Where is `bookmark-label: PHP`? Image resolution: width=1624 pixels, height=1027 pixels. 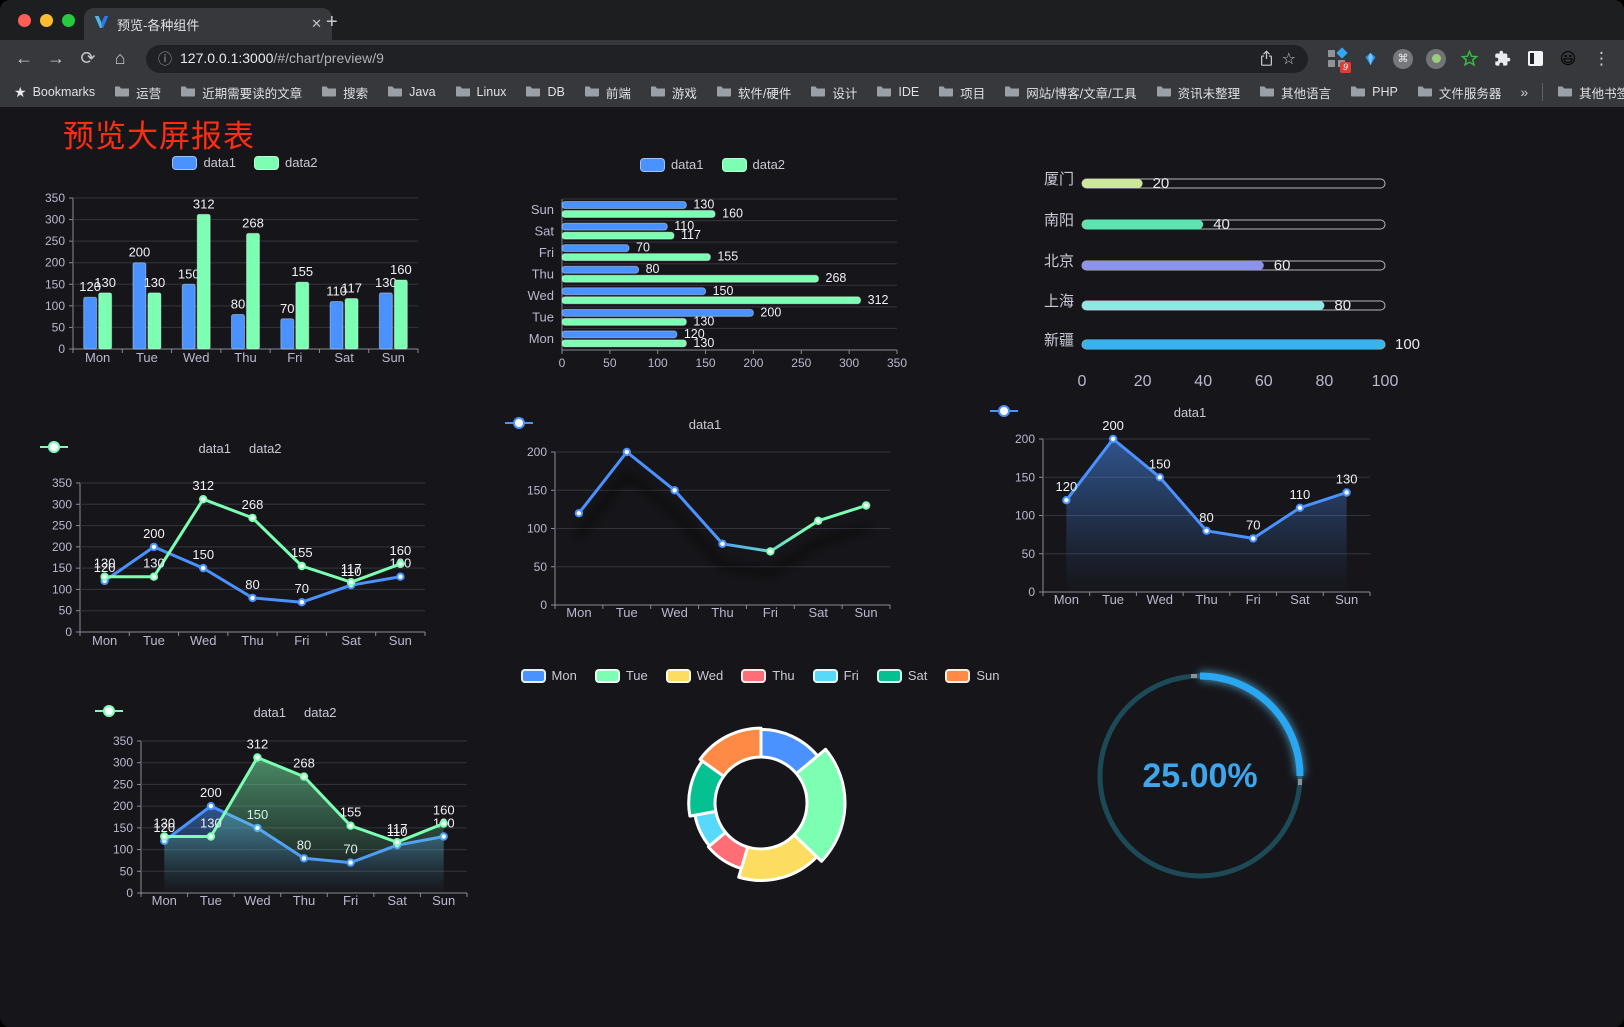 bookmark-label: PHP is located at coordinates (1385, 92).